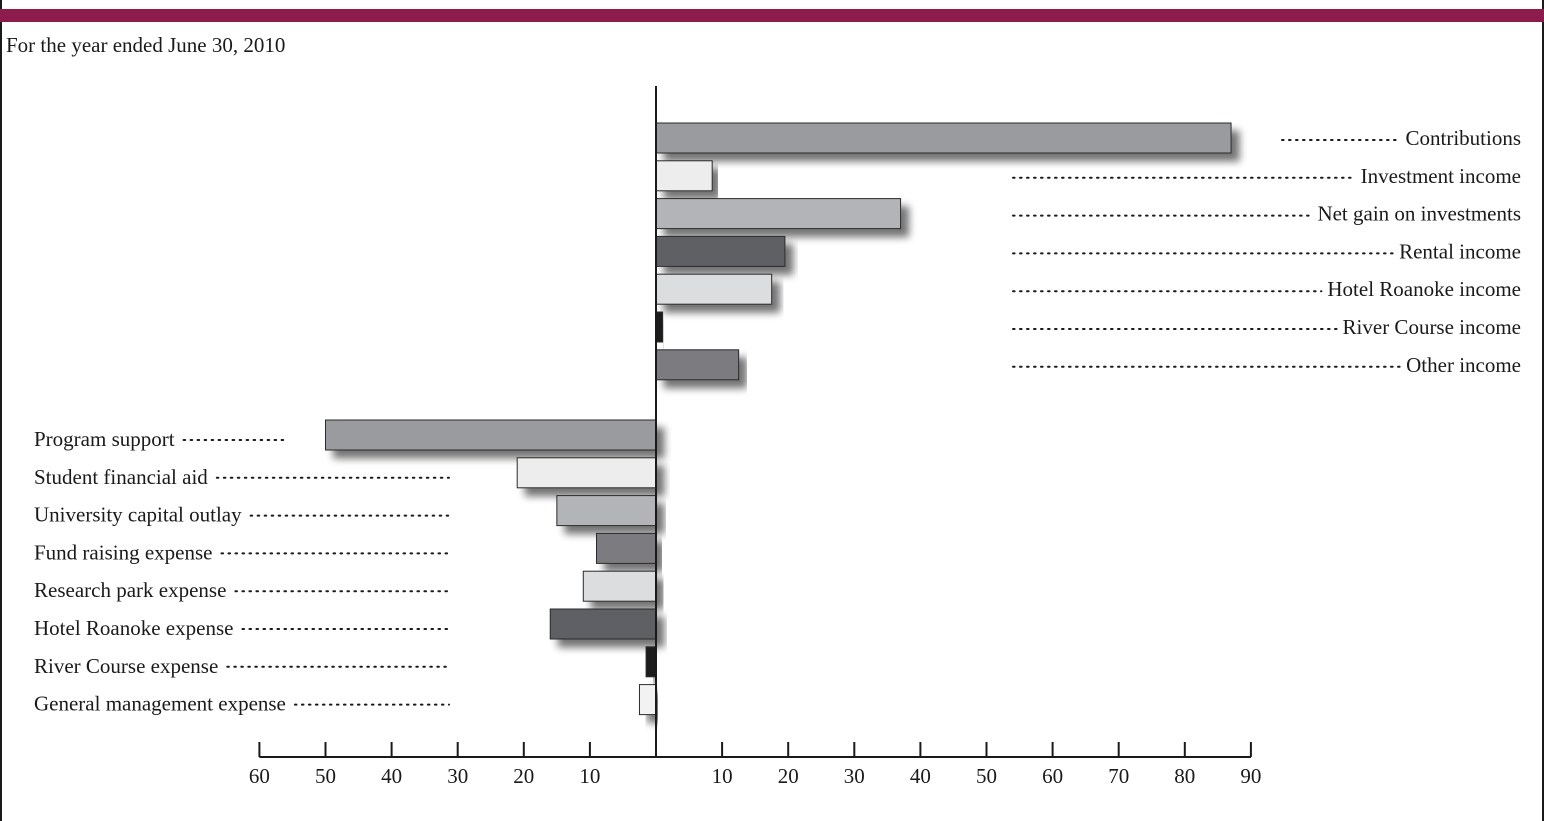 This screenshot has width=1544, height=821. What do you see at coordinates (697, 365) in the screenshot?
I see `bar-other-income` at bounding box center [697, 365].